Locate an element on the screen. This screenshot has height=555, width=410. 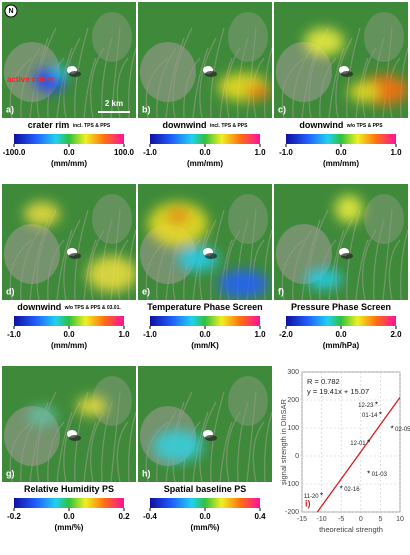
colorbar-tick-label: 0.2 is located at coordinates (124, 516).